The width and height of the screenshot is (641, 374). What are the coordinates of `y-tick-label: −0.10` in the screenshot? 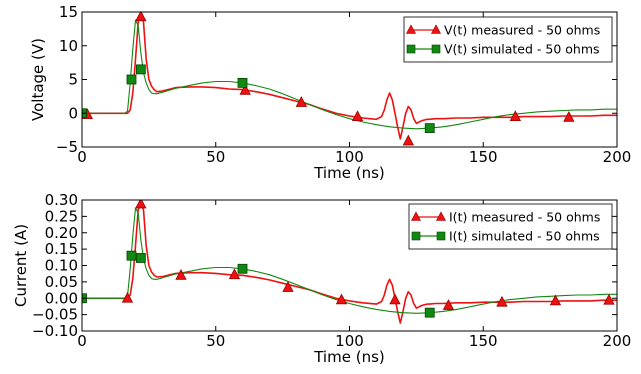 It's located at (55, 331).